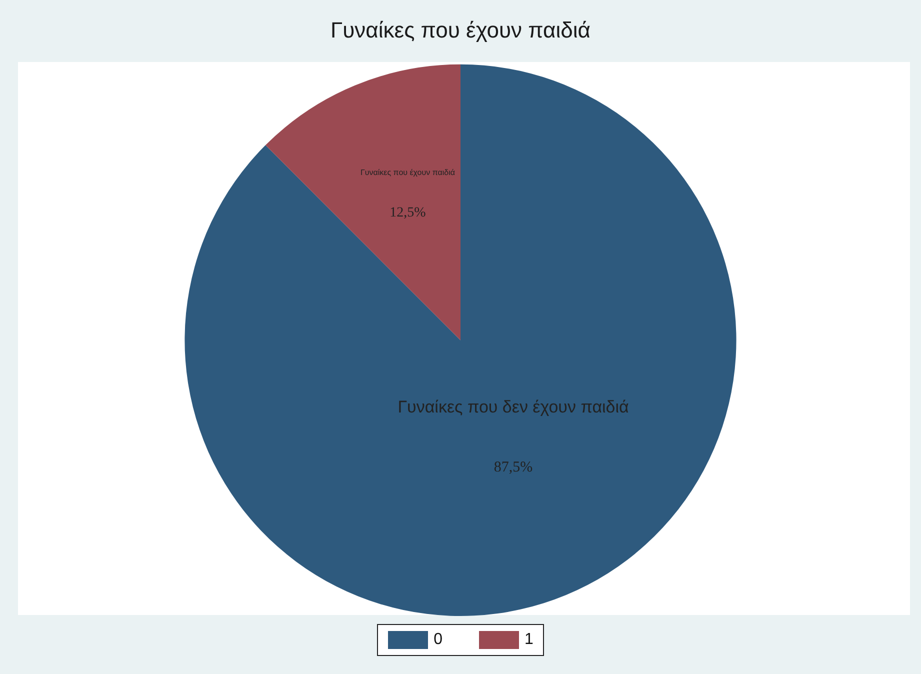 The image size is (921, 674). What do you see at coordinates (408, 212) in the screenshot?
I see `data-label: 12,5%` at bounding box center [408, 212].